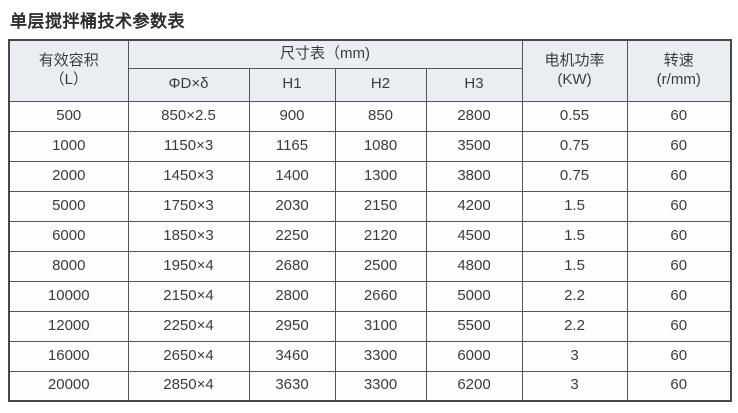  What do you see at coordinates (188, 146) in the screenshot?
I see `cell-diameter: 1150×3` at bounding box center [188, 146].